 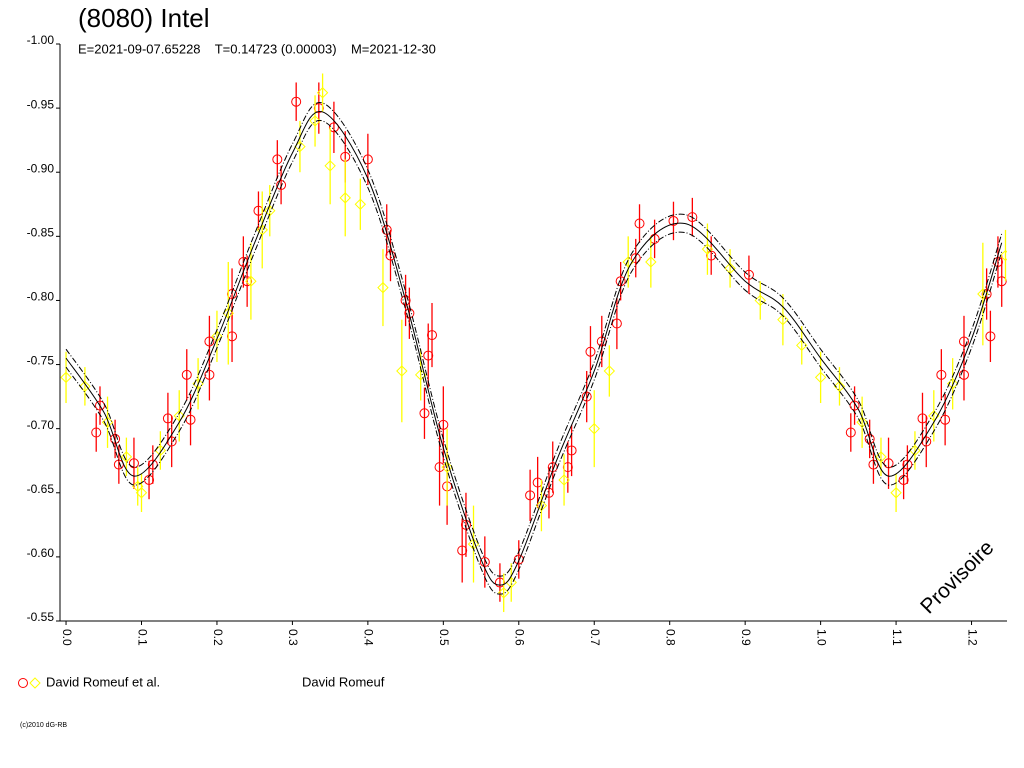 What do you see at coordinates (897, 637) in the screenshot?
I see `x-tick-label: 1.1` at bounding box center [897, 637].